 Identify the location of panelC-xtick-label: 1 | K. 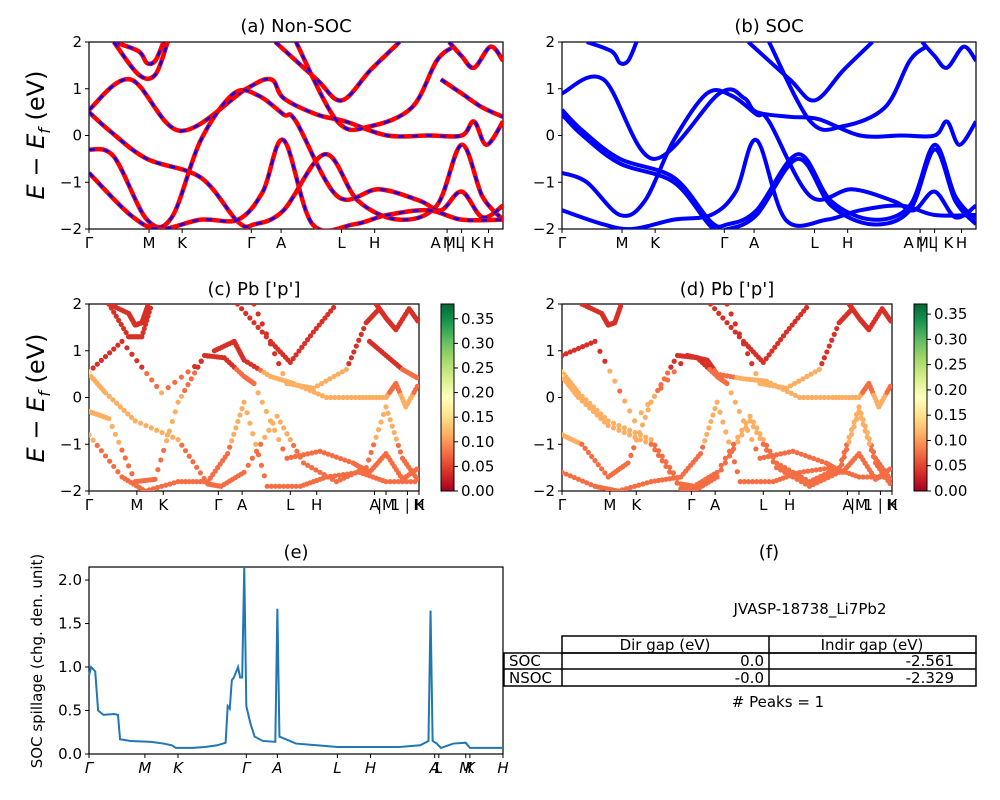
(407, 505).